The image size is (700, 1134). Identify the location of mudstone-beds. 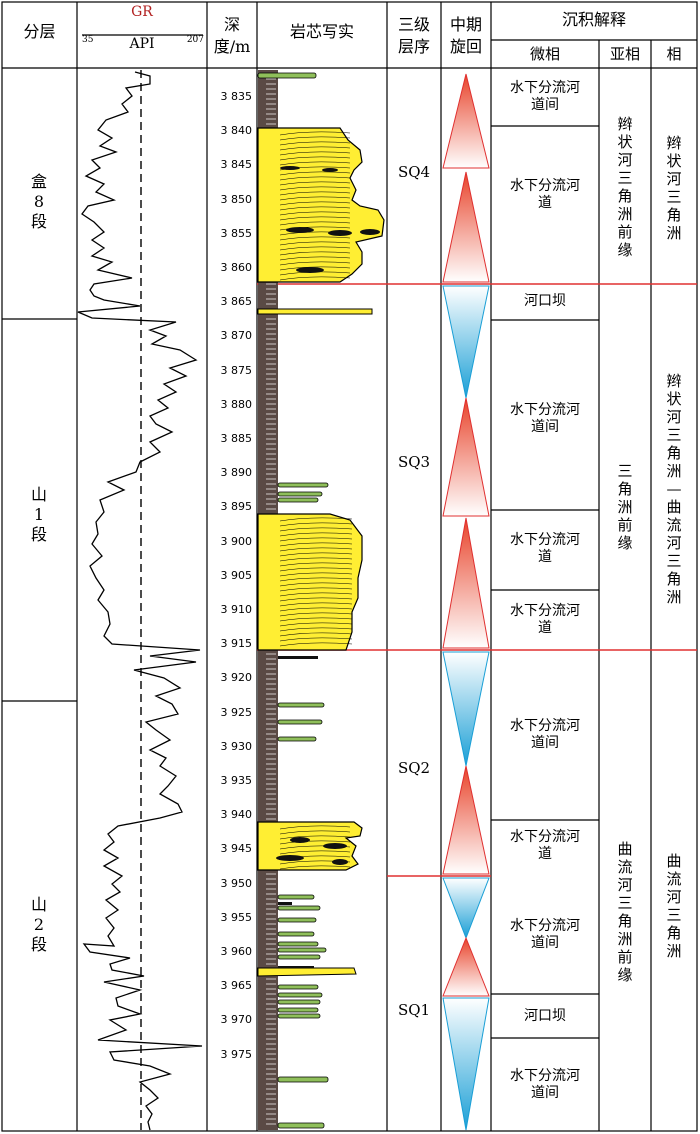
(298, 812).